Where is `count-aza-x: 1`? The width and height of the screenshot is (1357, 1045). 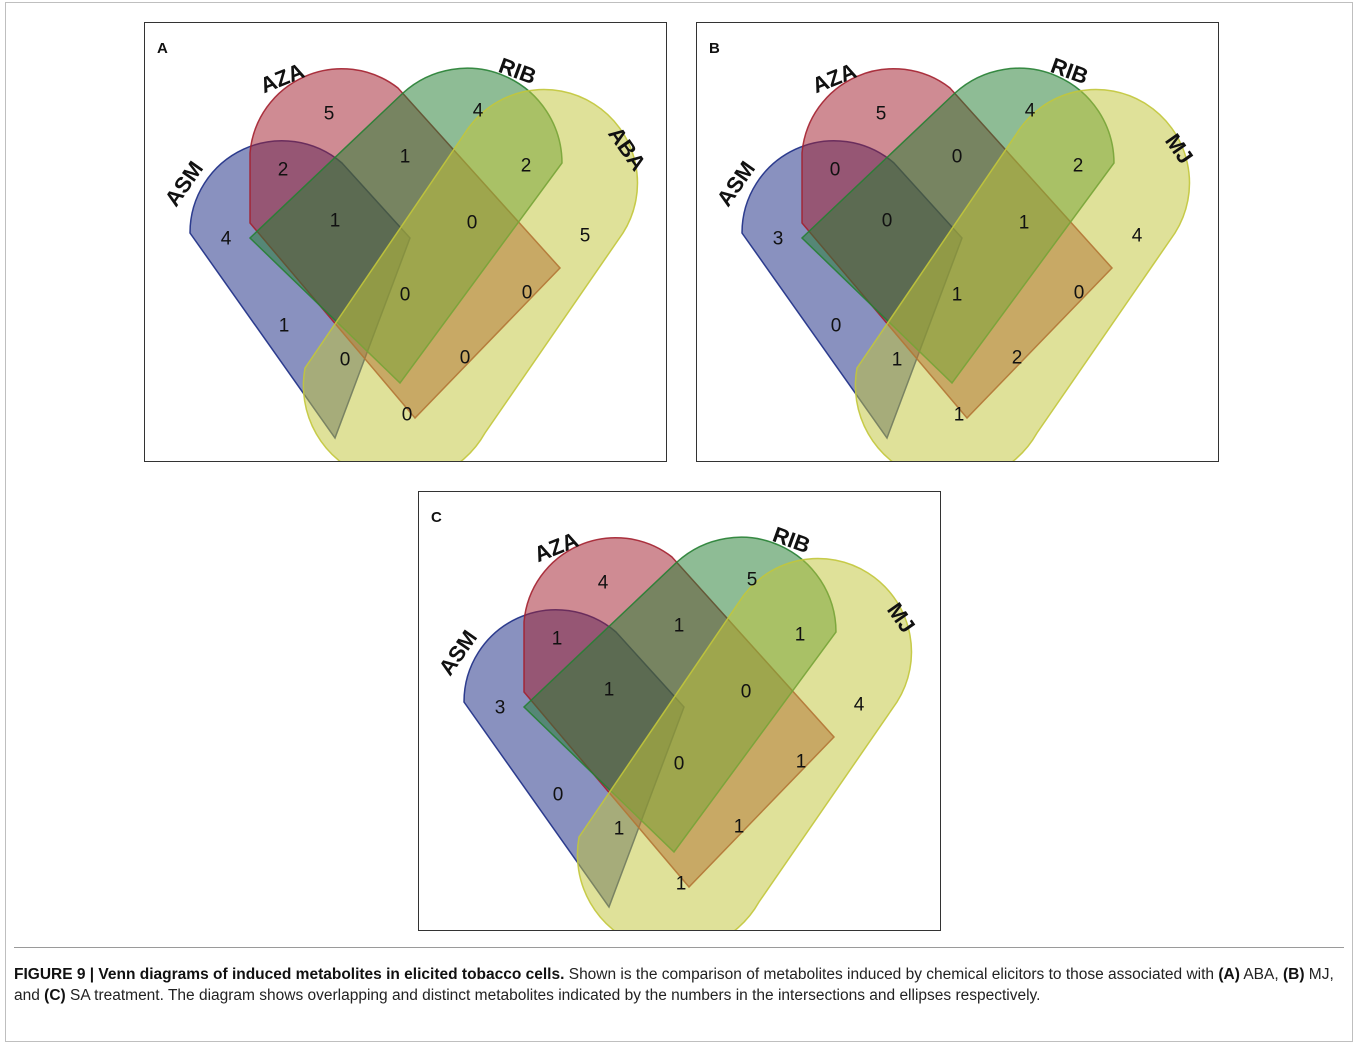
count-aza-x: 1 is located at coordinates (801, 762).